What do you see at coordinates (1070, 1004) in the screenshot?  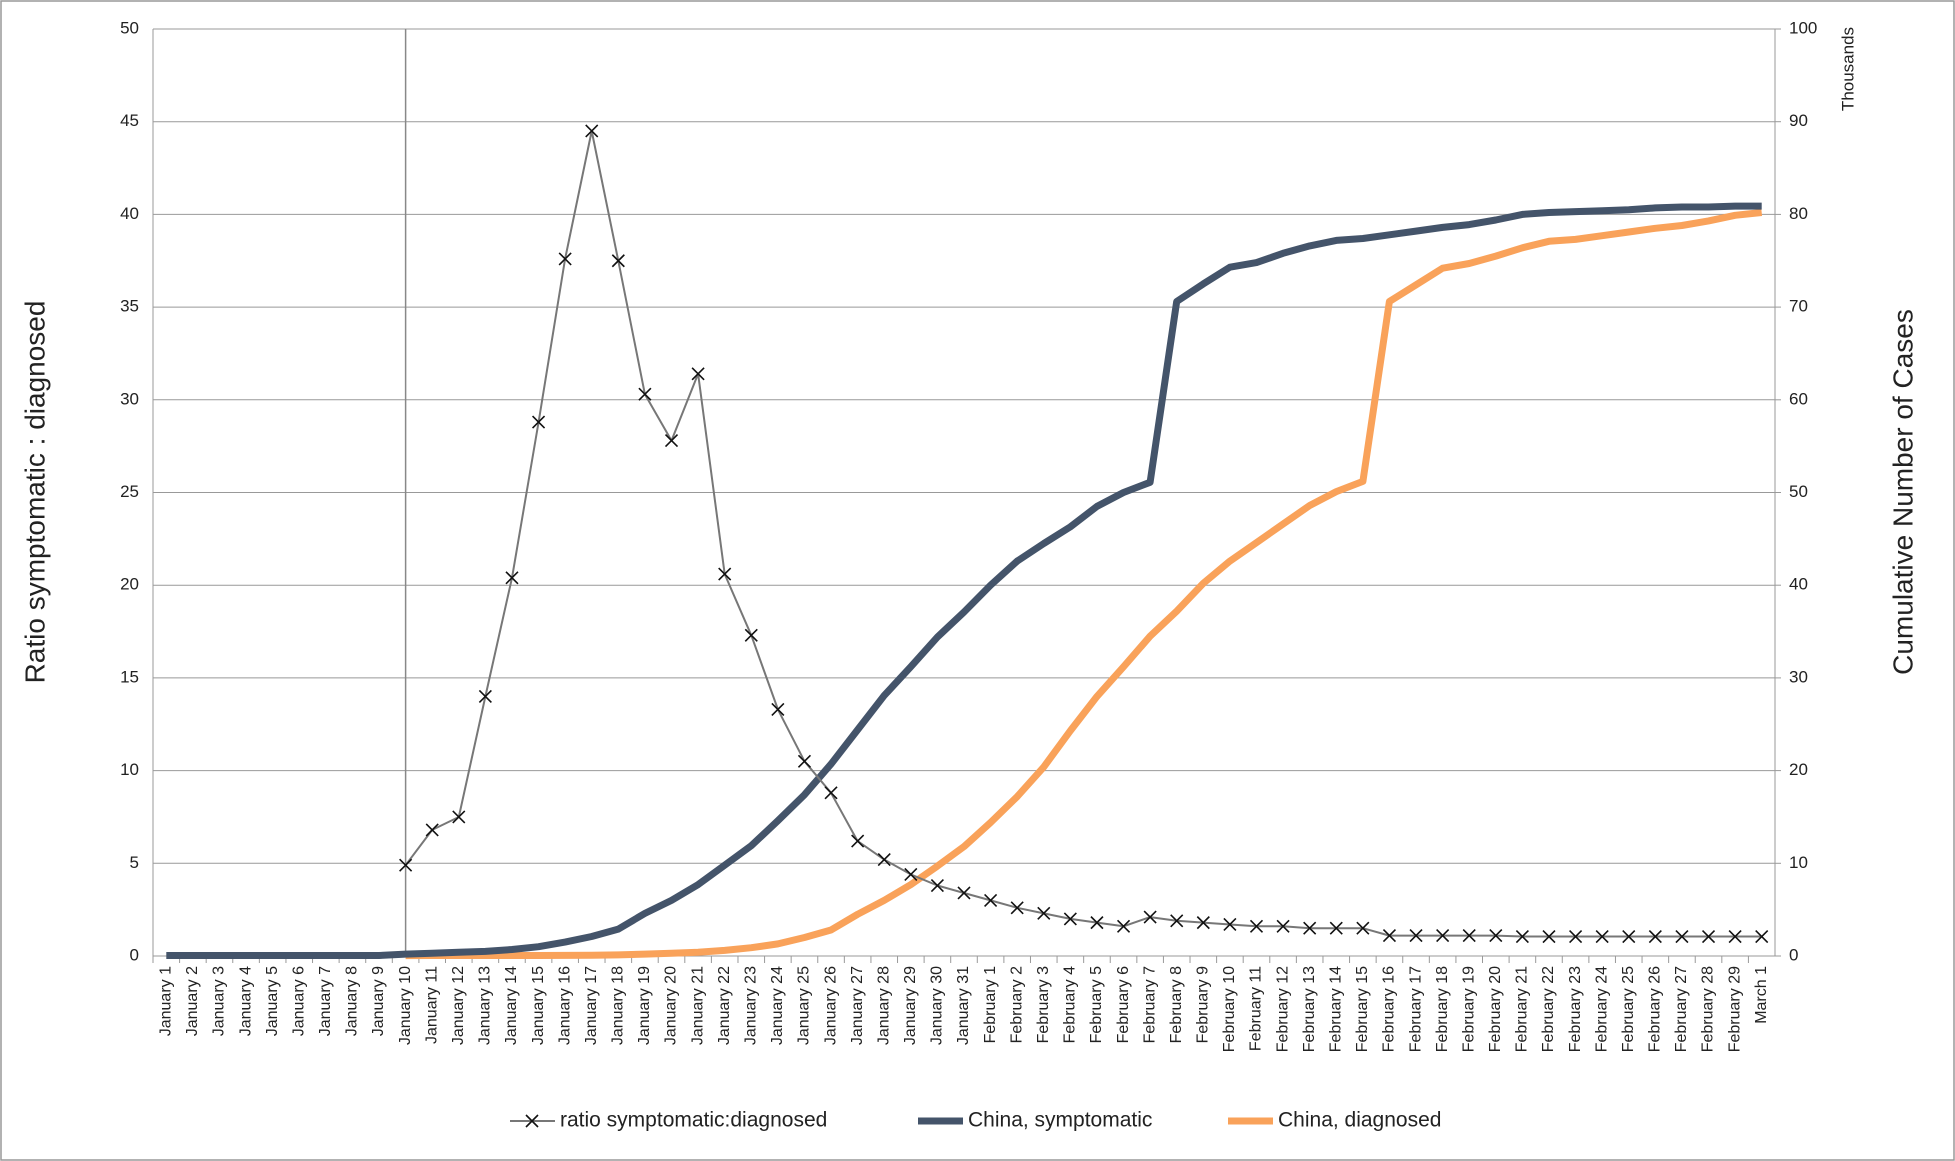 I see `x-tick-label: February 4` at bounding box center [1070, 1004].